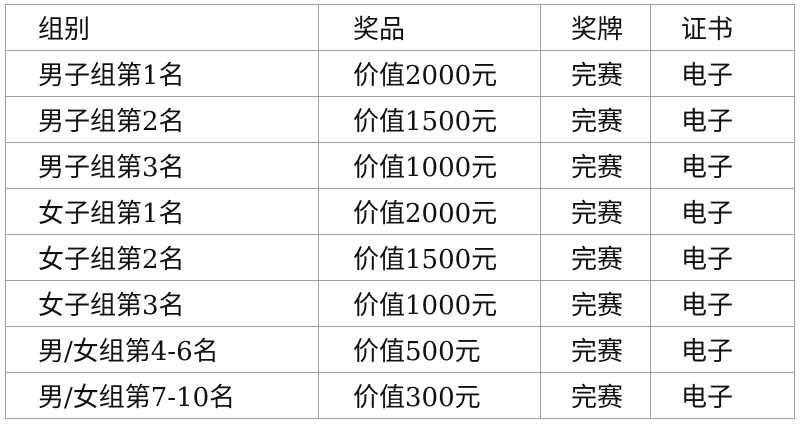 Image resolution: width=800 pixels, height=443 pixels. I want to click on cell-group: 女子组第1名, so click(162, 211).